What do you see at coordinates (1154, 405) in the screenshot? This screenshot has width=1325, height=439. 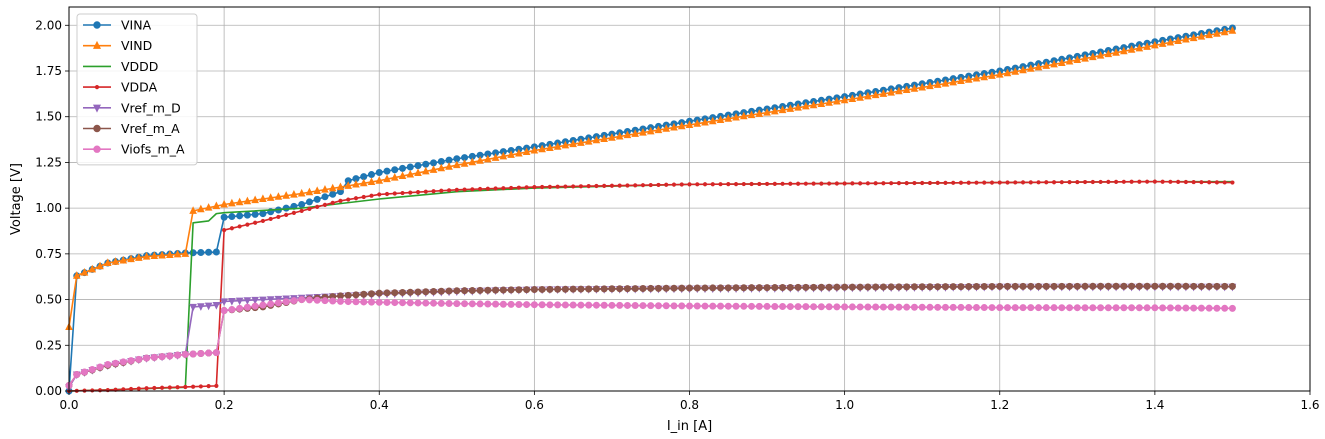 I see `x-tick-label: 1.4` at bounding box center [1154, 405].